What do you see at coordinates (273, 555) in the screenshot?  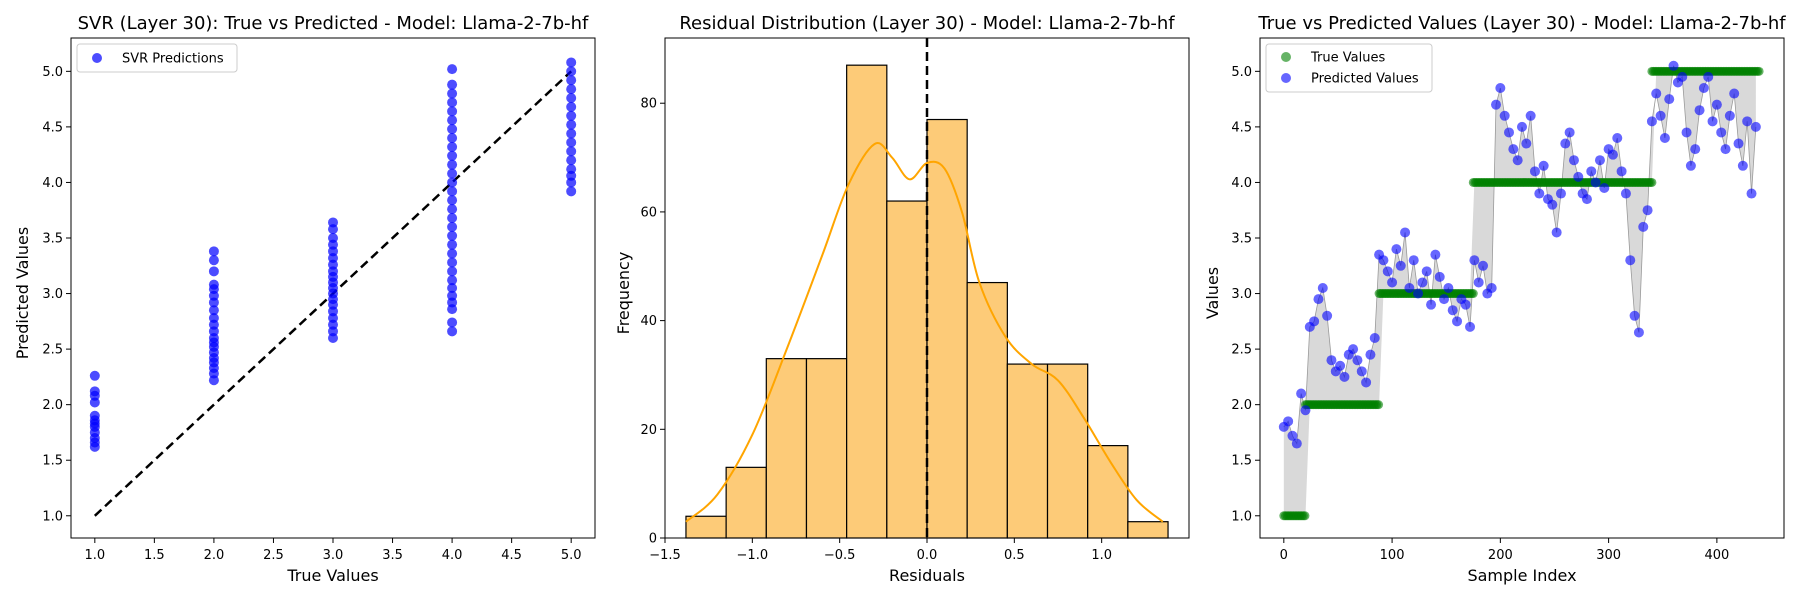 I see `x-tick-label: 2.5` at bounding box center [273, 555].